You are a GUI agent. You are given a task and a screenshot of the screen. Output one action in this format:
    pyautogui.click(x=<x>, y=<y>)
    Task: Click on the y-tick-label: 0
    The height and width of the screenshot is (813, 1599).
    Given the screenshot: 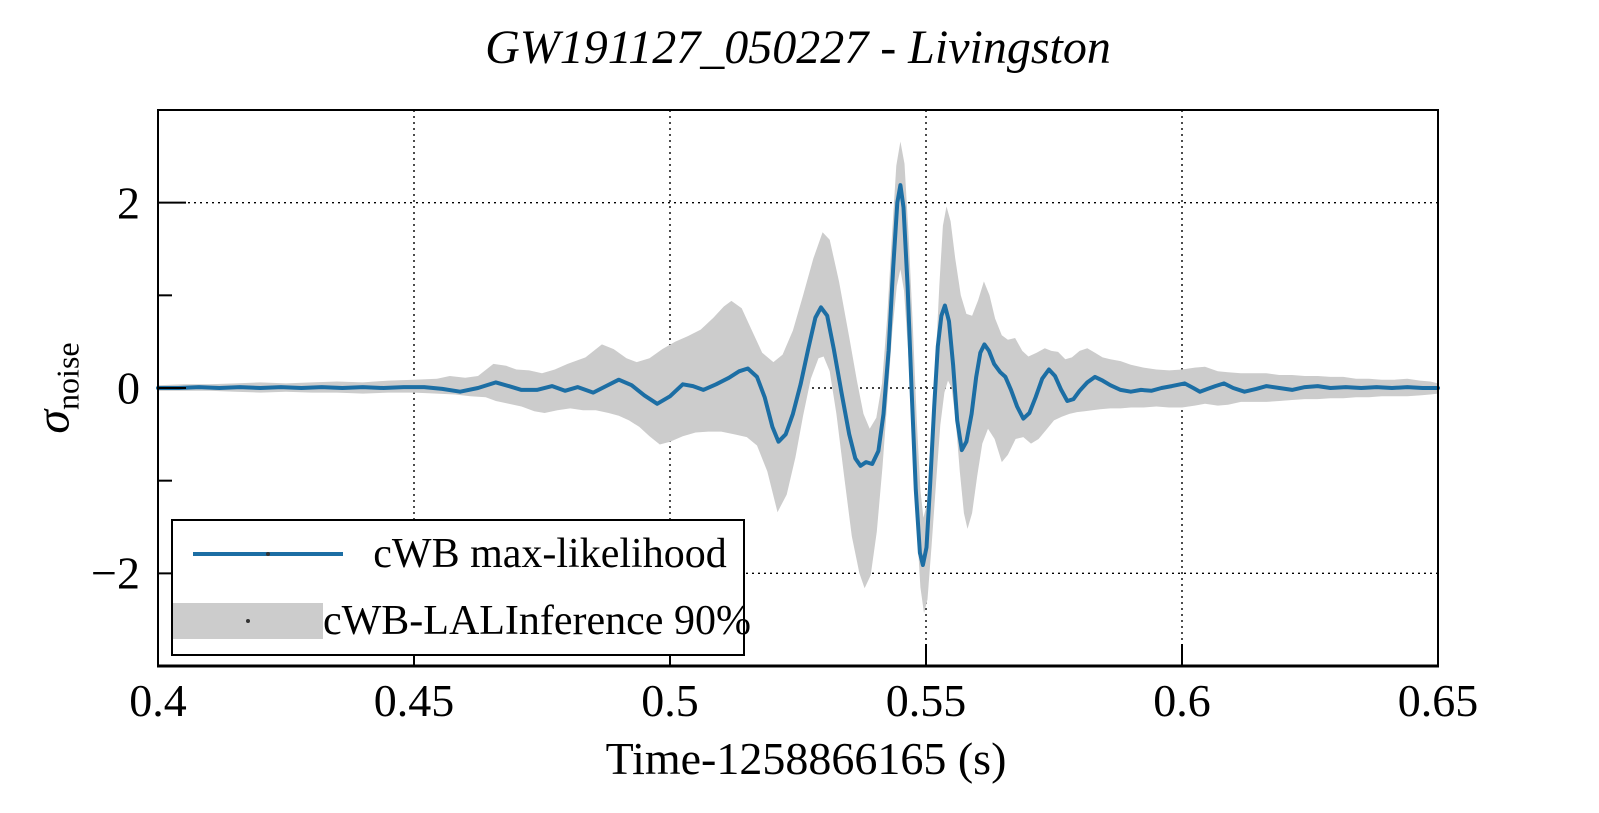 What is the action you would take?
    pyautogui.click(x=128, y=388)
    